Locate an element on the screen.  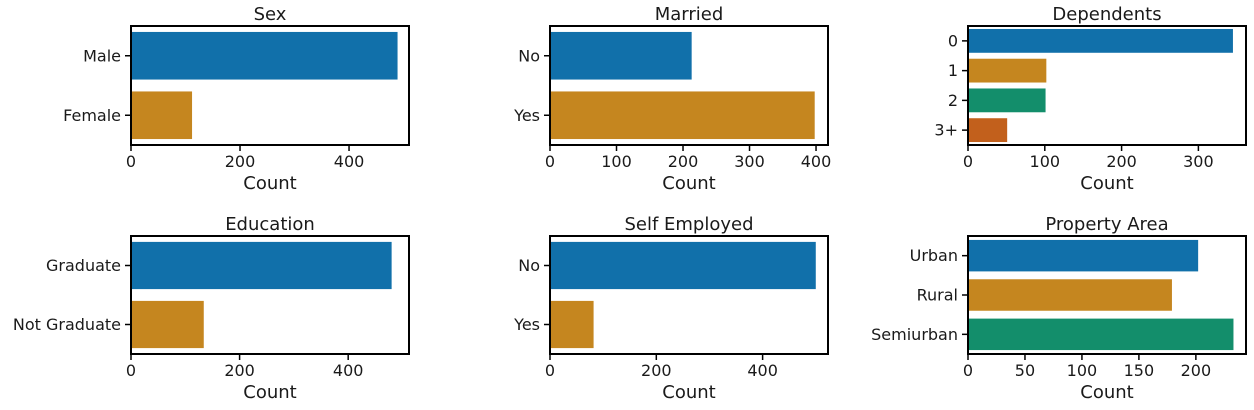
married-xtick-label: 400 is located at coordinates (816, 161).